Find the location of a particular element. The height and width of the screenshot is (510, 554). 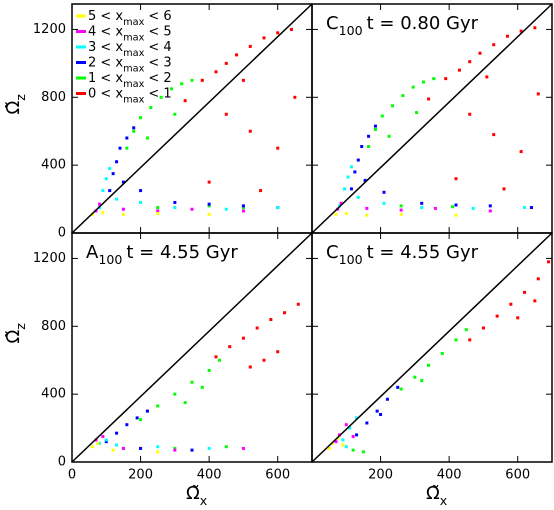

x-tick-label: 200 is located at coordinates (380, 475).